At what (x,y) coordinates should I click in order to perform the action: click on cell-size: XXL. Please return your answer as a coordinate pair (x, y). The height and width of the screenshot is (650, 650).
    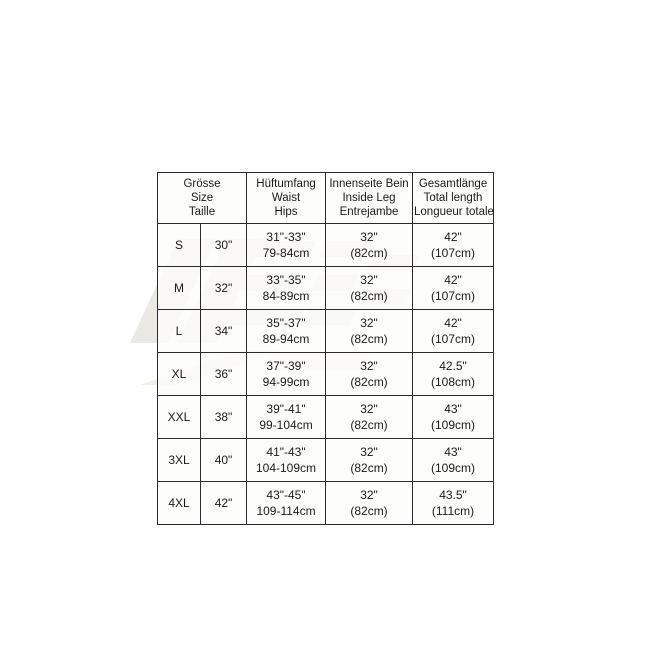
    Looking at the image, I should click on (179, 417).